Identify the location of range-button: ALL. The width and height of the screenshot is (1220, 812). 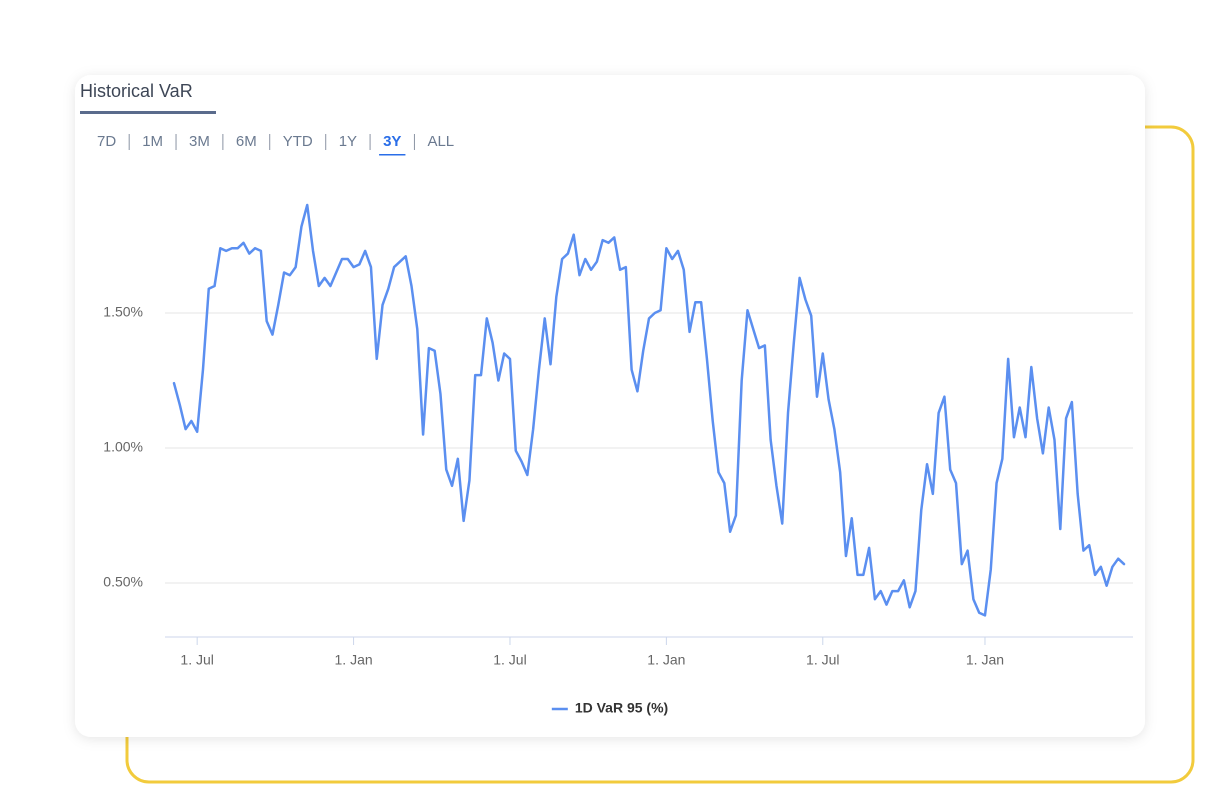
(440, 141).